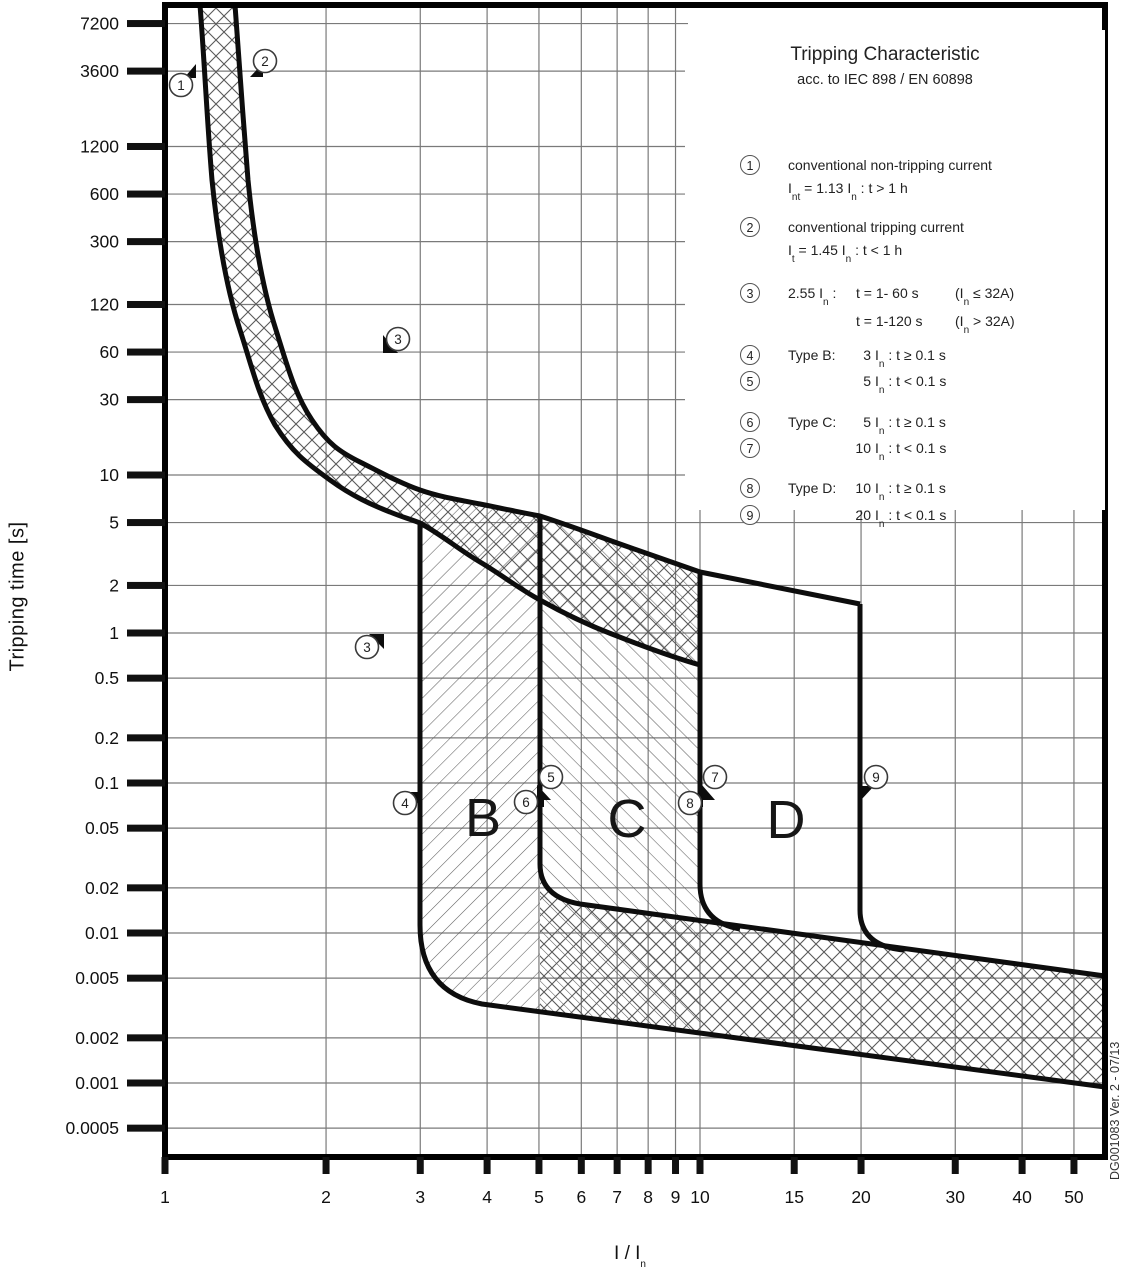  Describe the element at coordinates (99, 71) in the screenshot. I see `y-tick-label-3600: 3600` at that location.